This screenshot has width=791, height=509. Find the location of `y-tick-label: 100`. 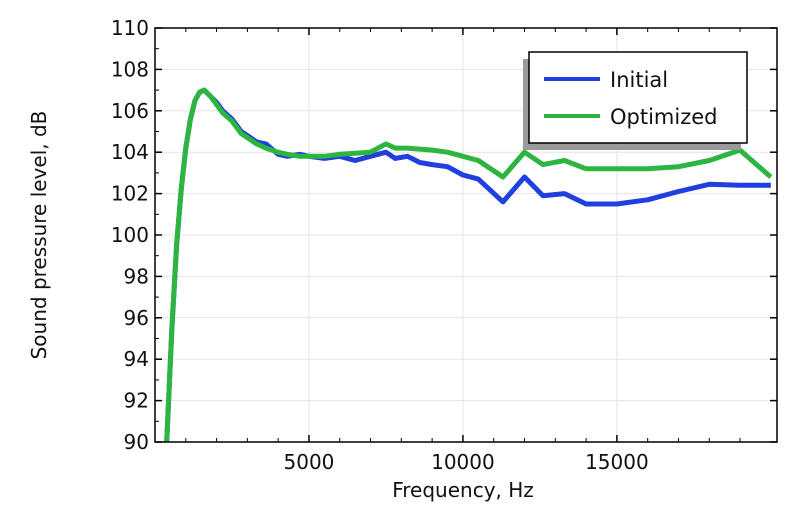

y-tick-label: 100 is located at coordinates (130, 235).